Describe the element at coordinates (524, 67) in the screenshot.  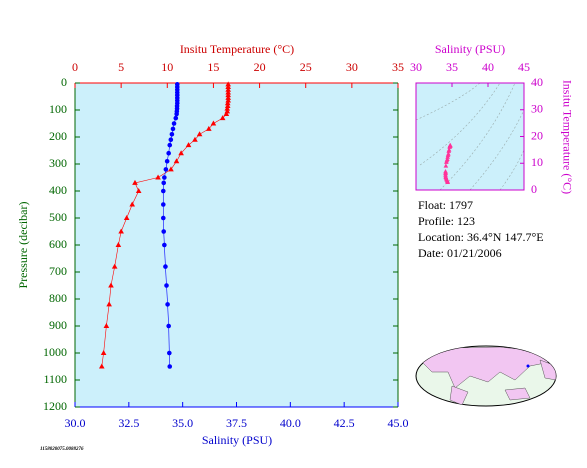
I see `inset-x-tick-label: 45` at that location.